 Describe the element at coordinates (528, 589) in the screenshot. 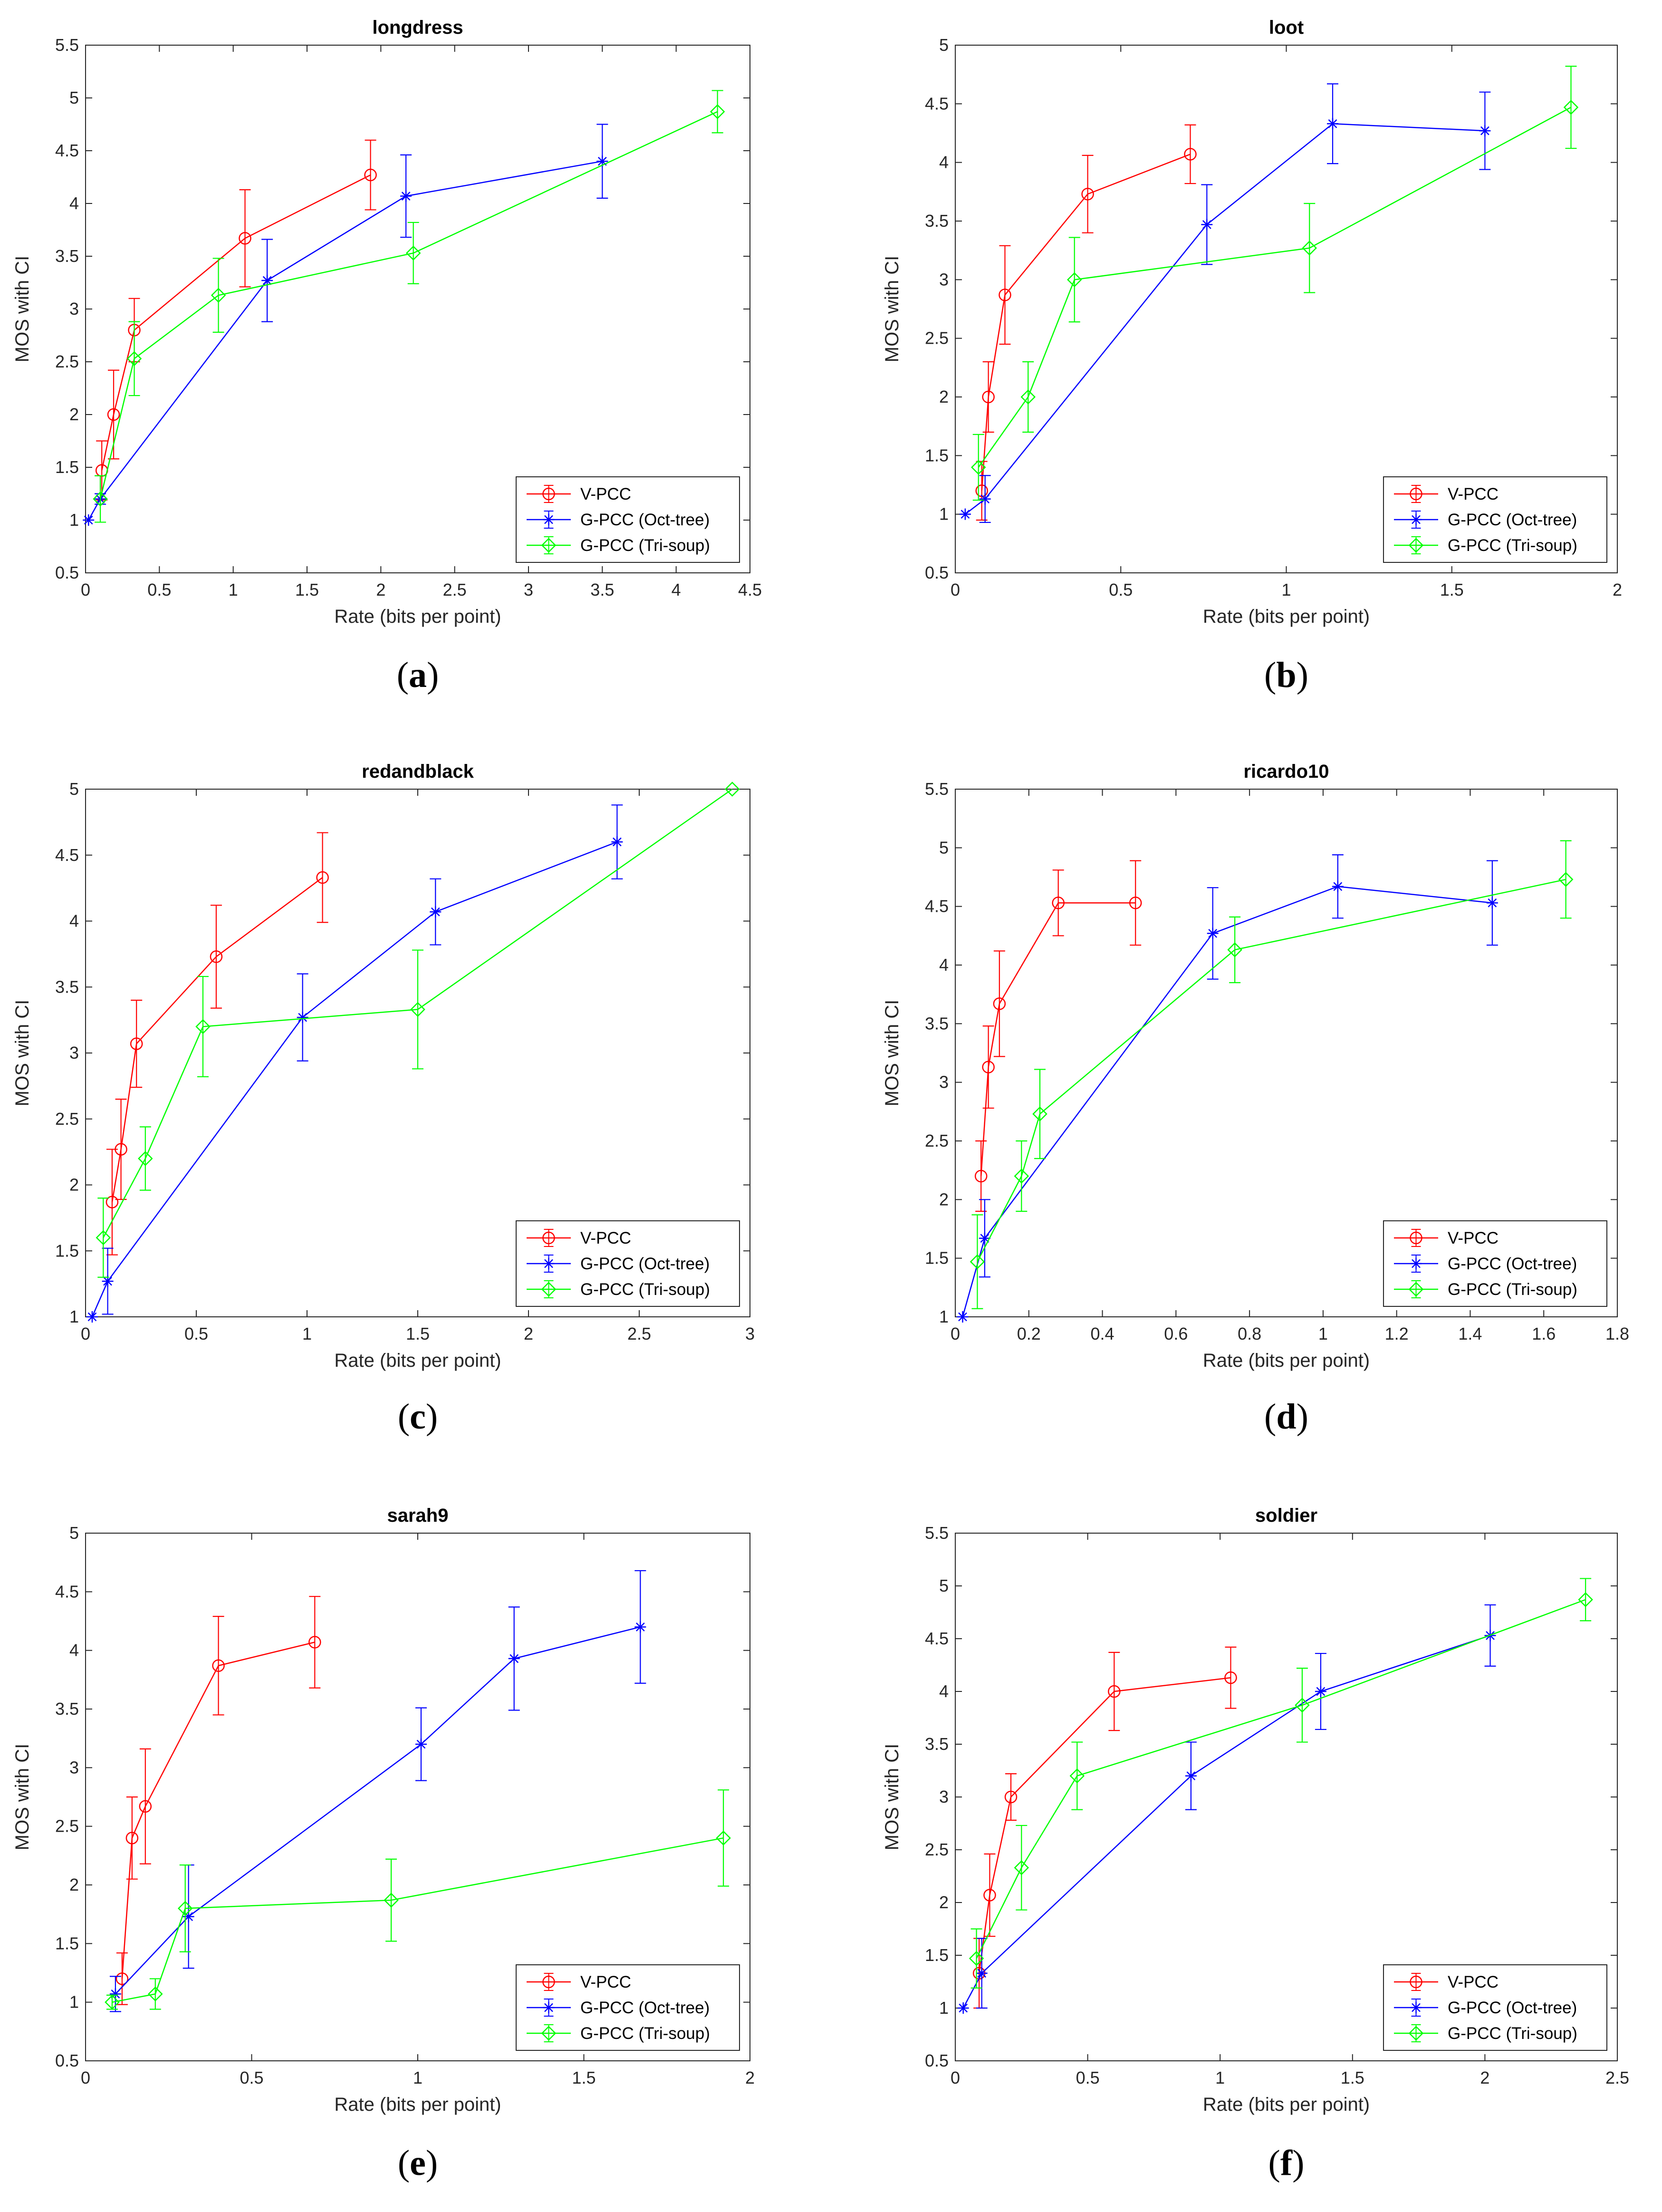

I see `x-tick-label: 3` at that location.